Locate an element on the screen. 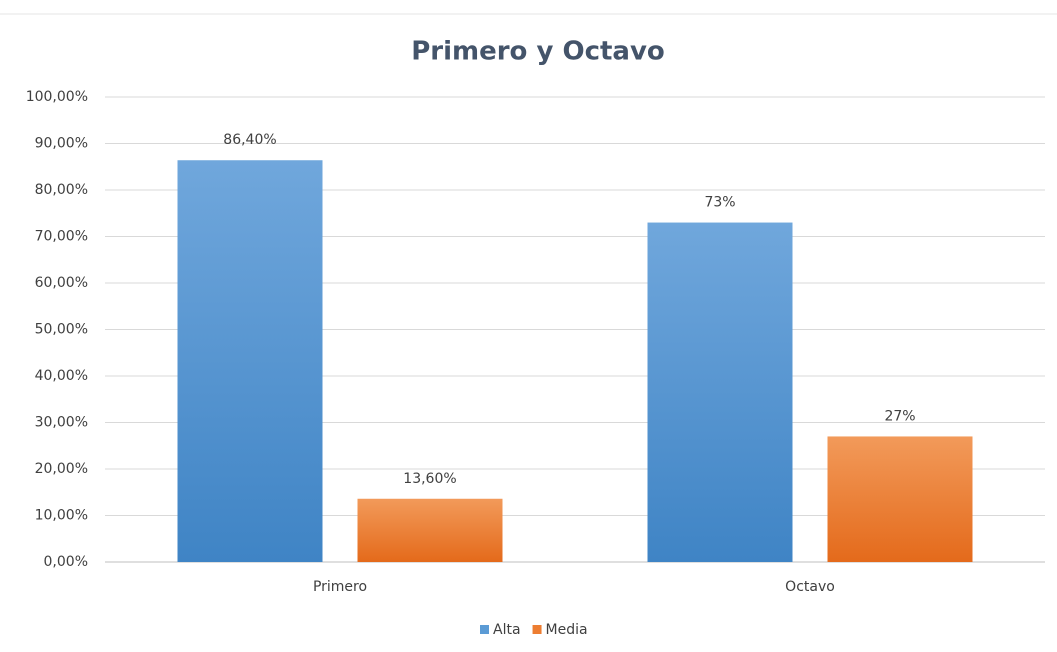  y-tick-label: 90,00% is located at coordinates (61, 144).